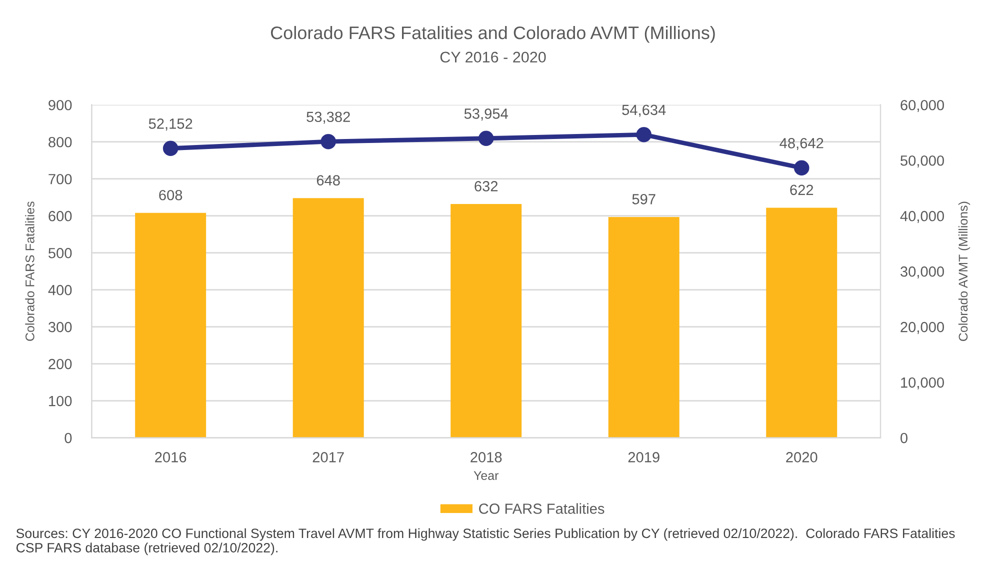 This screenshot has width=986, height=573. What do you see at coordinates (170, 124) in the screenshot?
I see `data-label: 52,152` at bounding box center [170, 124].